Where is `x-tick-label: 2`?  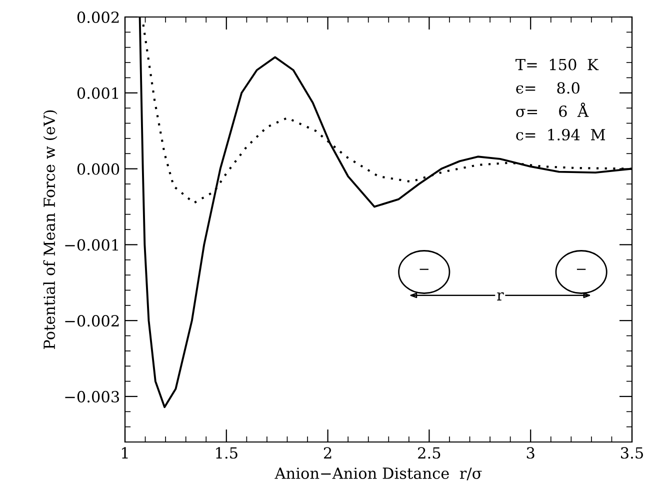
x-tick-label: 2 is located at coordinates (328, 452).